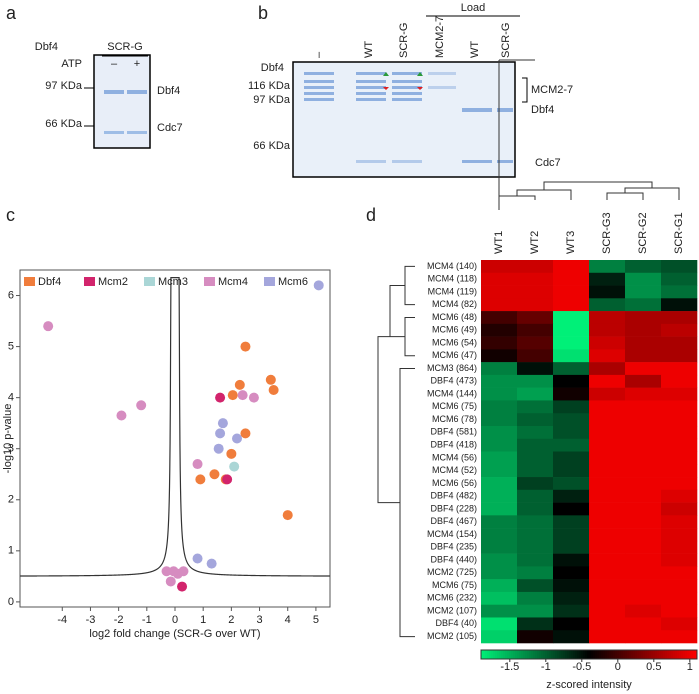 The image size is (699, 694). What do you see at coordinates (456, 623) in the screenshot?
I see `row-label: DBF4 (40)` at bounding box center [456, 623].